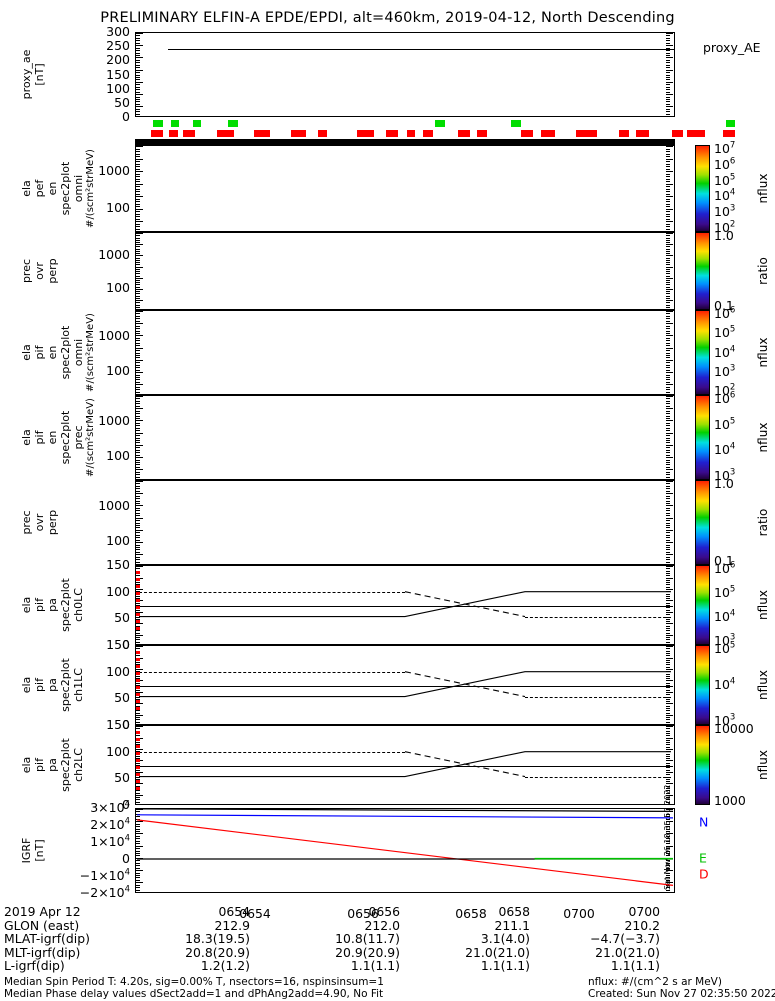 This screenshot has width=775, height=1001. What do you see at coordinates (763, 271) in the screenshot?
I see `colorbar-title: ratio` at bounding box center [763, 271].